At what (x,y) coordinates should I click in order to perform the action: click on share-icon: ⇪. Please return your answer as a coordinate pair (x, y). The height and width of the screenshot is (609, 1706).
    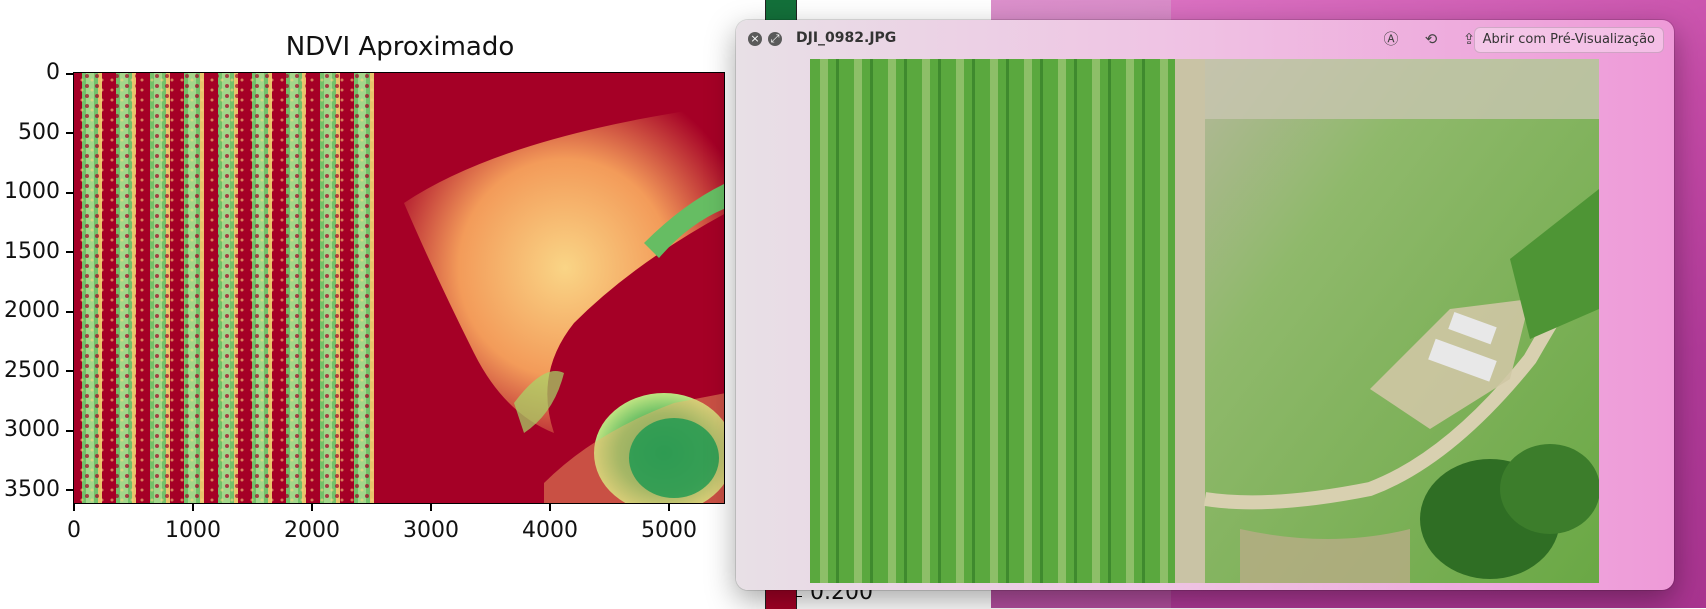
    Looking at the image, I should click on (1469, 39).